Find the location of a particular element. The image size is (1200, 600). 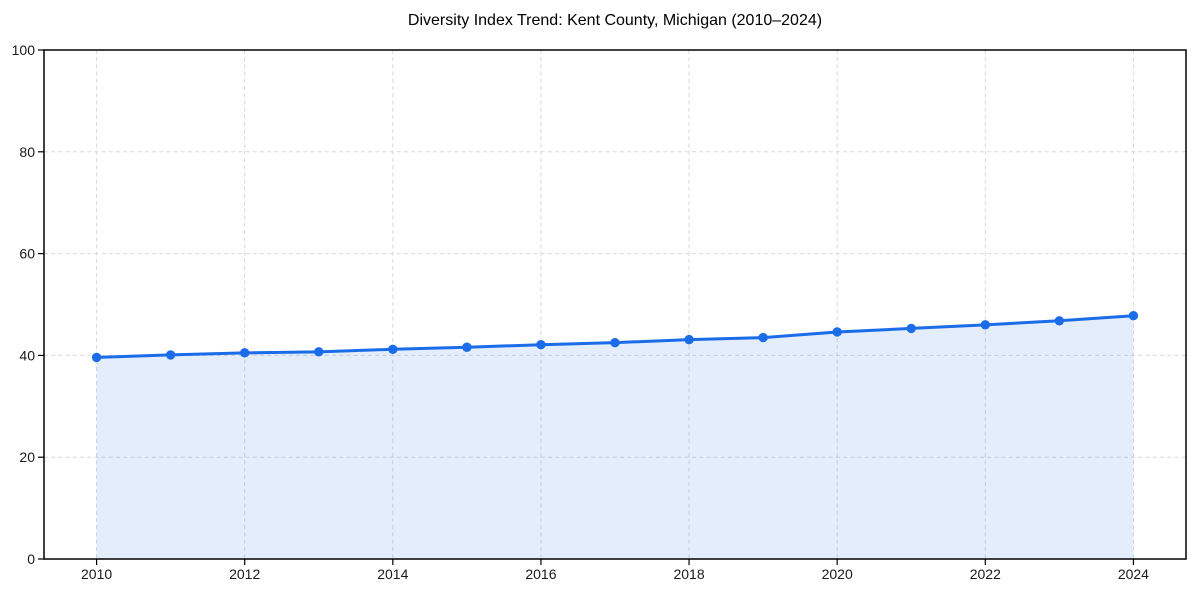

data-point-2017 is located at coordinates (615, 342).